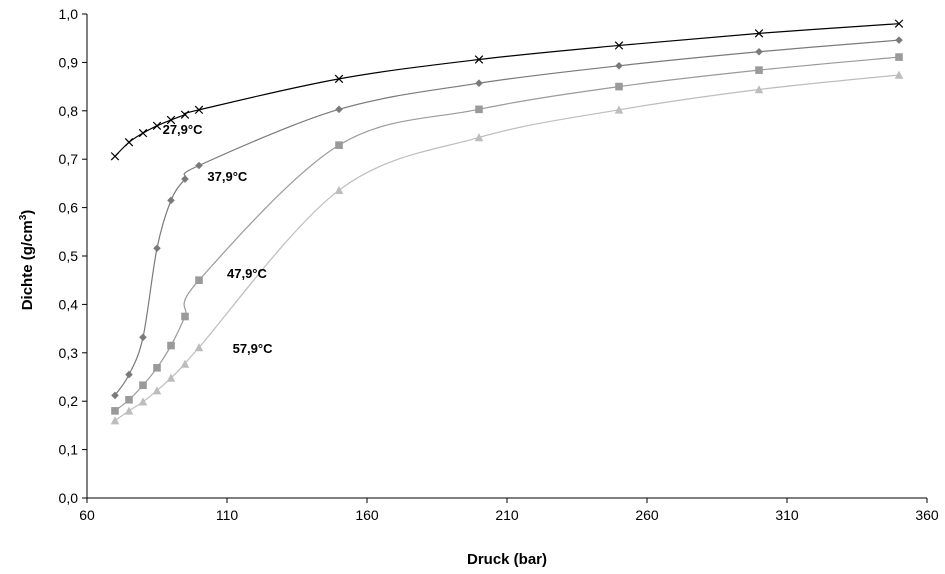  I want to click on y-tick-label: 0,9, so click(69, 62).